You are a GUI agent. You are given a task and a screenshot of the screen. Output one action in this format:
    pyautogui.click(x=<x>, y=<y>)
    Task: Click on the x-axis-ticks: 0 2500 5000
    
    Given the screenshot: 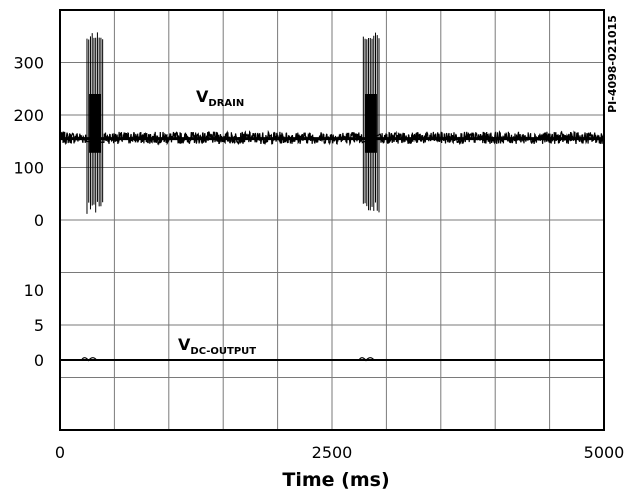 What is the action you would take?
    pyautogui.click(x=339, y=452)
    